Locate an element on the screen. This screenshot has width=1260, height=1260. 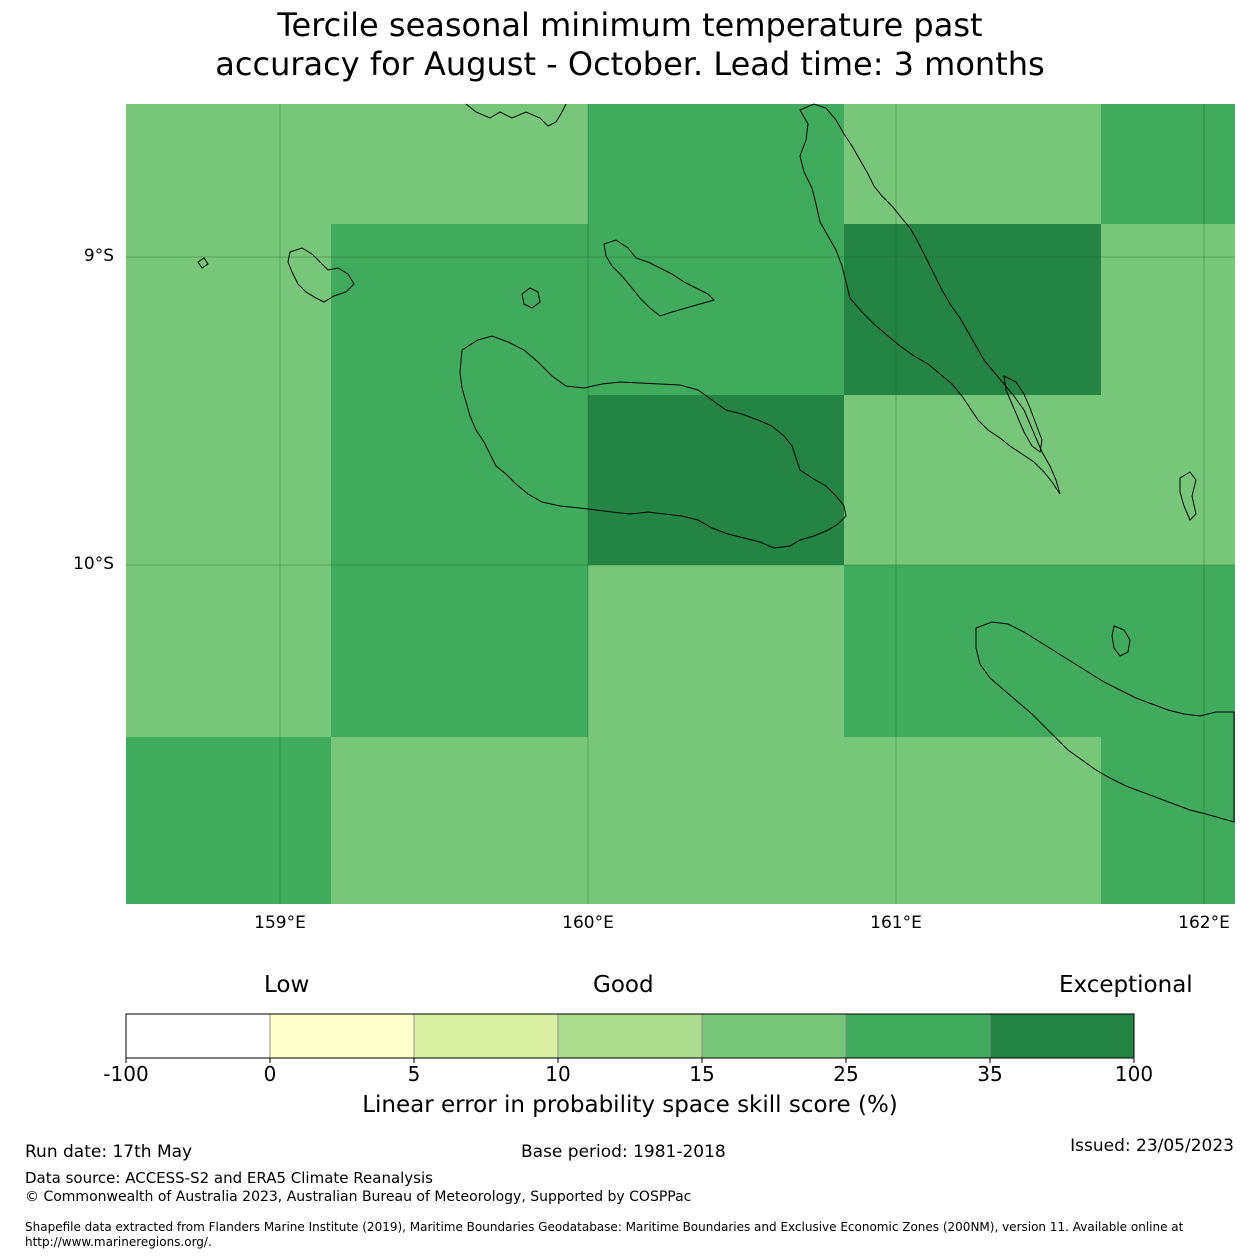
coastline-east-island is located at coordinates (1188, 496).